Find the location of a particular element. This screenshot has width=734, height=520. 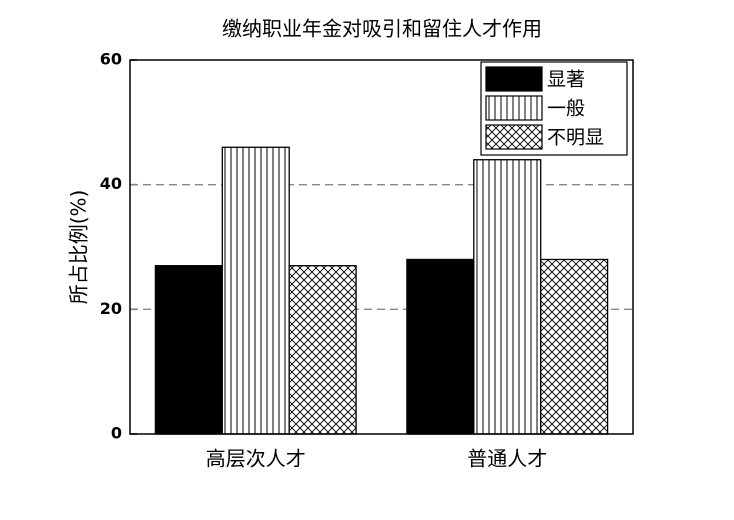

y-tick-label: 60 is located at coordinates (111, 59).